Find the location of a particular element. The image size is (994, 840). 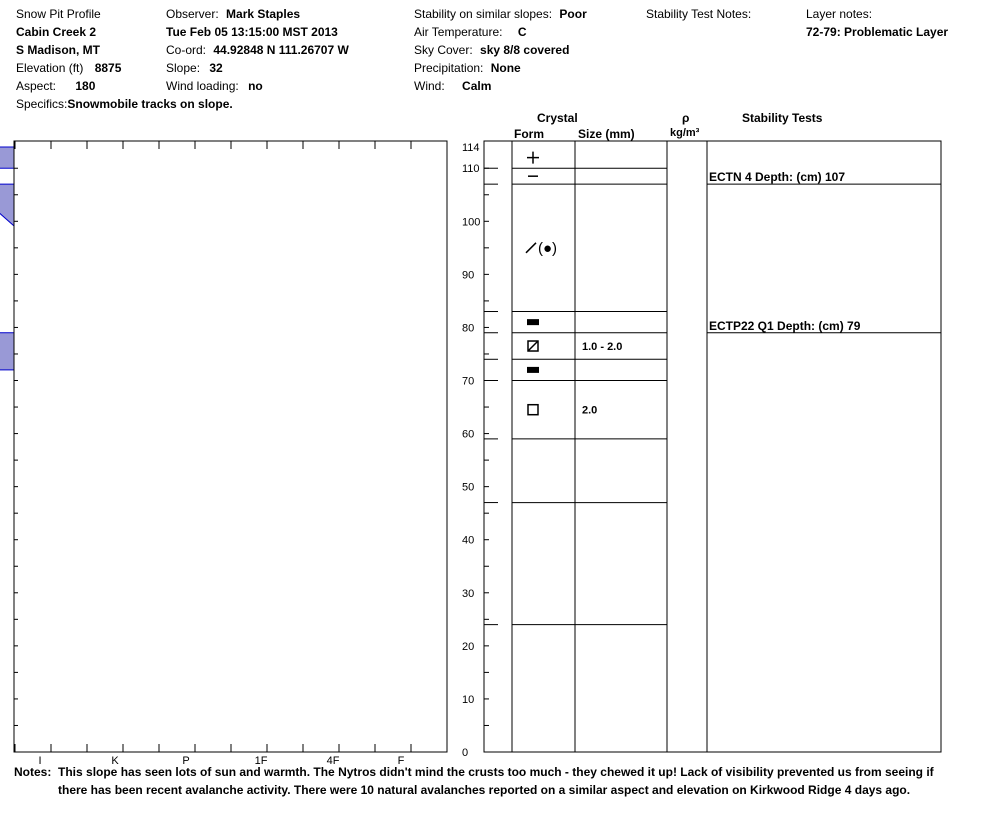

stability-row: Stability on similar slopes: Poor is located at coordinates (500, 14).